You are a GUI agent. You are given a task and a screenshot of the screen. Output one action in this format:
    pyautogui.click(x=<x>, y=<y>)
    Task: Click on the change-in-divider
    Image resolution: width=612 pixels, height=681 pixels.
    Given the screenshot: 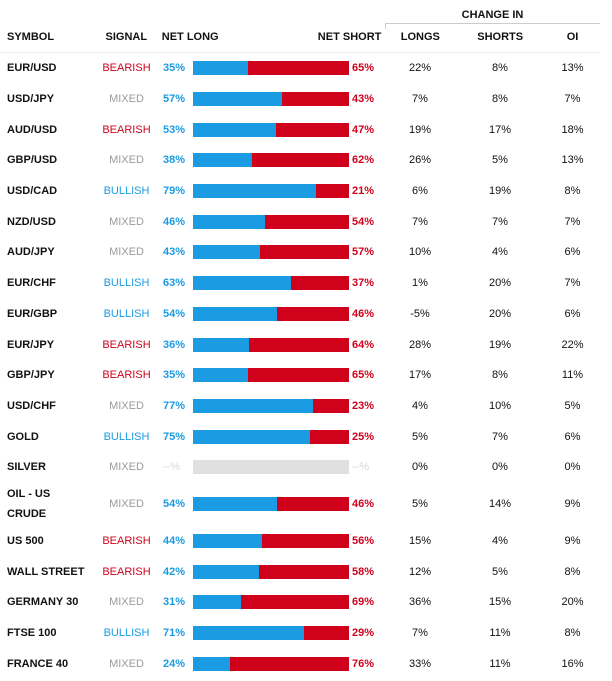 What is the action you would take?
    pyautogui.click(x=492, y=23)
    